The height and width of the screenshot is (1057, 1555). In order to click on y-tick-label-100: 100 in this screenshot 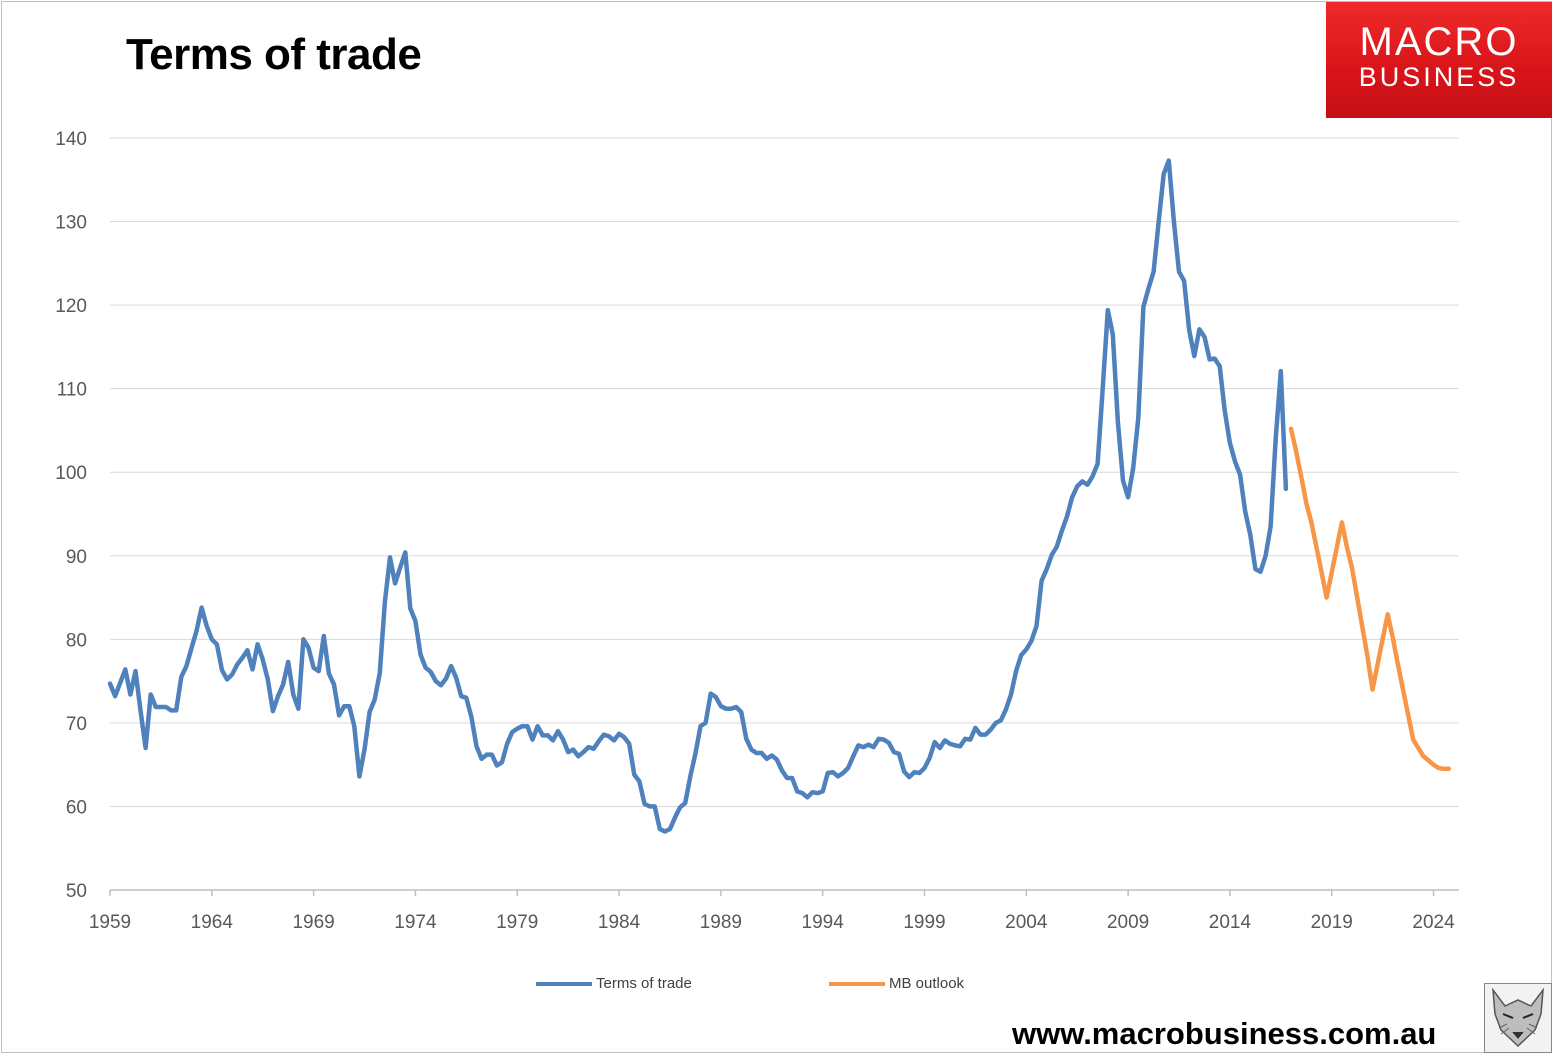, I will do `click(71, 473)`.